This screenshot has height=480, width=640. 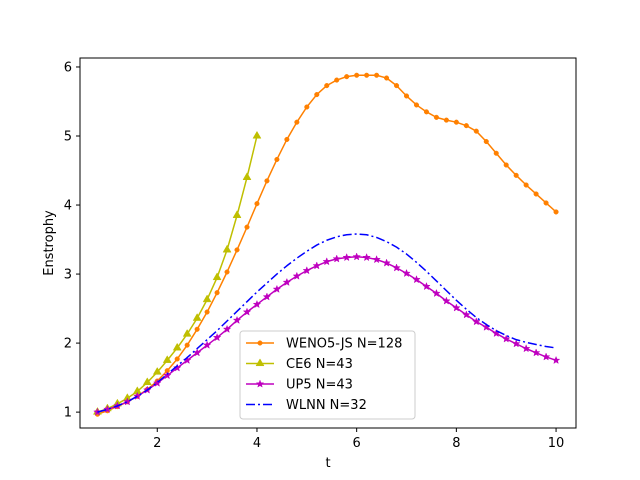 I want to click on y-tick-label: 4, so click(x=68, y=206).